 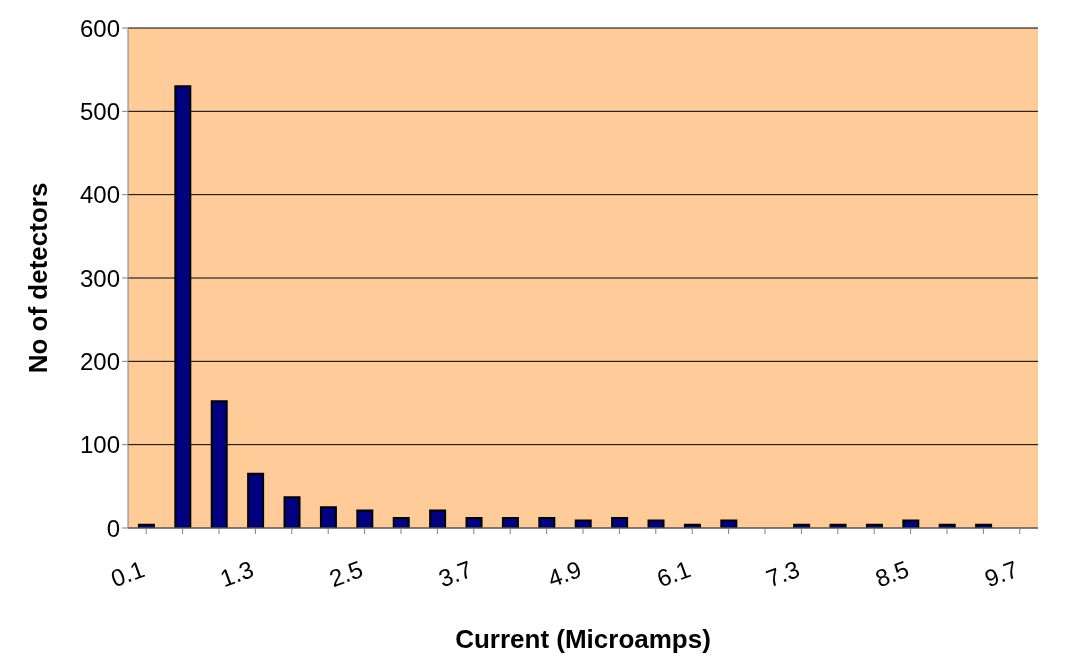 What do you see at coordinates (455, 574) in the screenshot?
I see `x-tick-label: 3.7` at bounding box center [455, 574].